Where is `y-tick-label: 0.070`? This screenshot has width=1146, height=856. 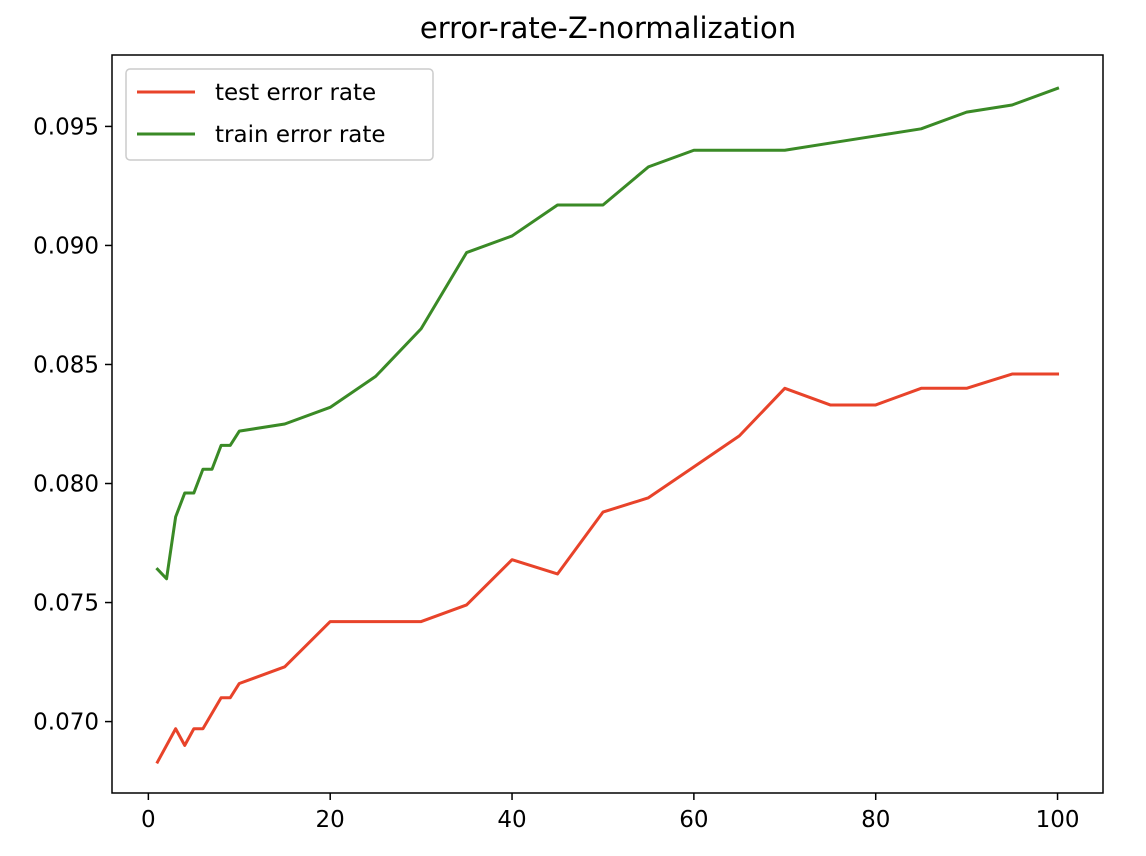 y-tick-label: 0.070 is located at coordinates (66, 723).